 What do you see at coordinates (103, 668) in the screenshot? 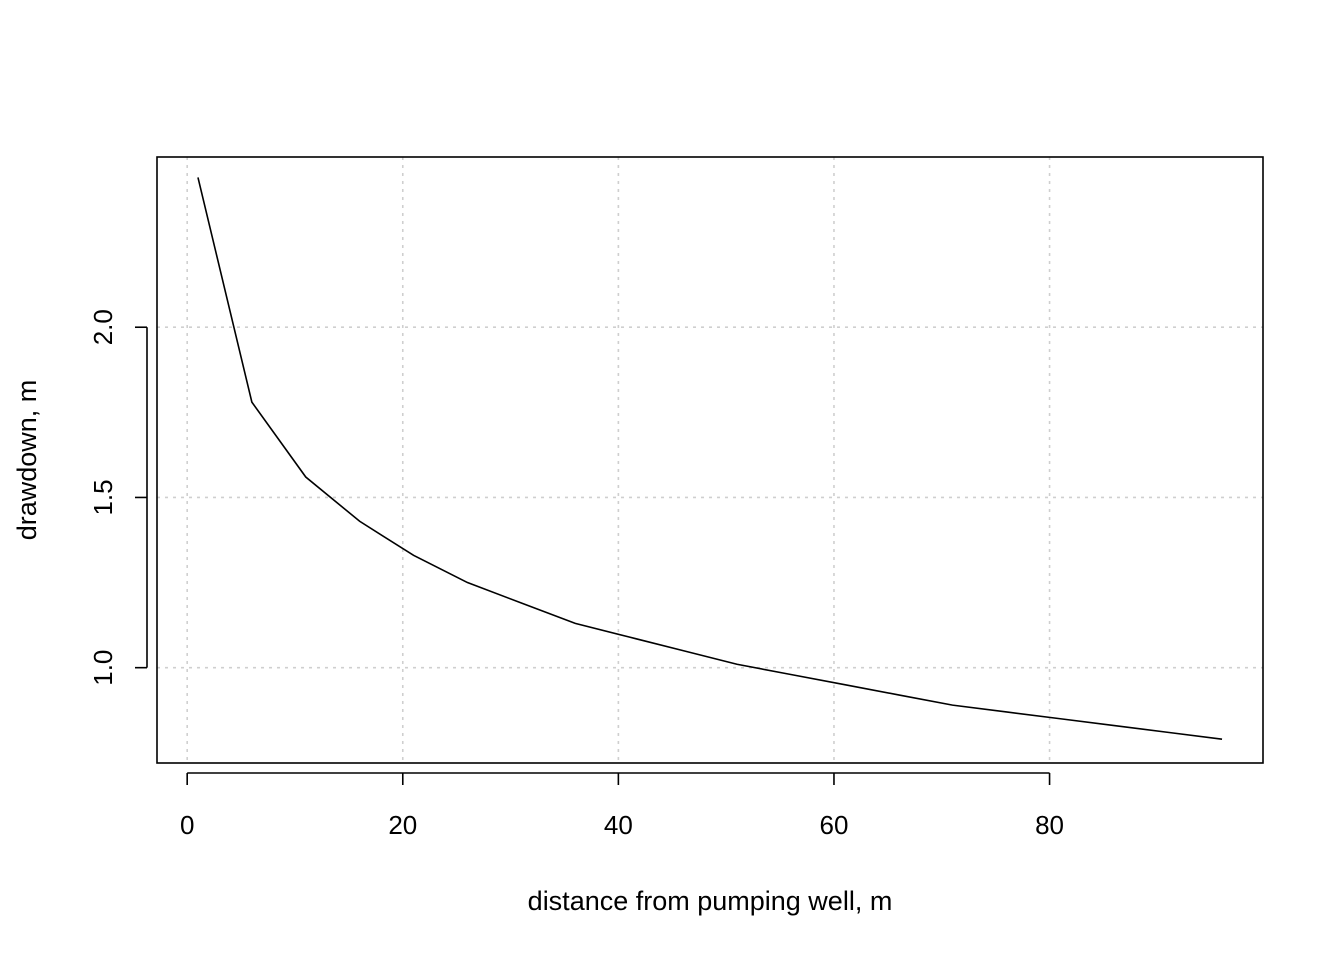
I see `y-tick-label-0: 1.0` at bounding box center [103, 668].